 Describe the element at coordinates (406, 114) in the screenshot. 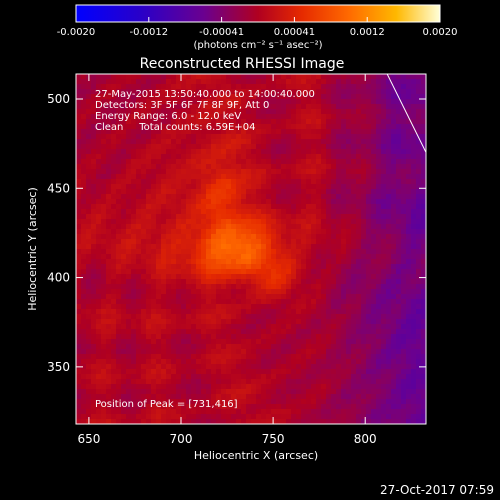

I see `limb-line-segment` at that location.